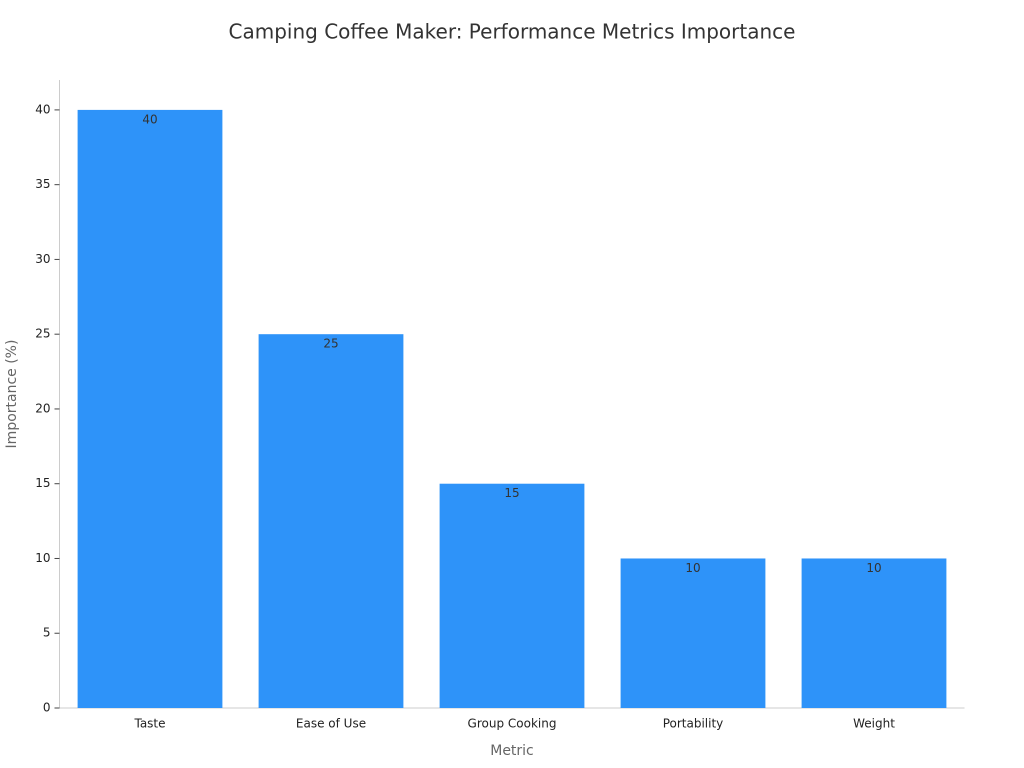 This screenshot has height=768, width=1024. Describe the element at coordinates (42, 259) in the screenshot. I see `y-tick-label: 30` at that location.